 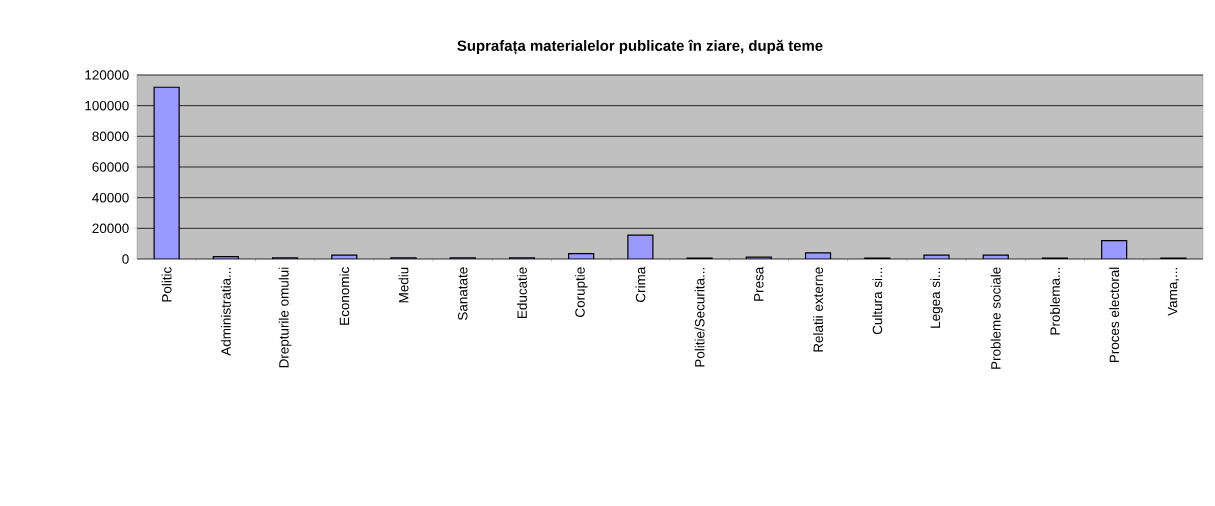 What do you see at coordinates (285, 317) in the screenshot?
I see `x-tick-label: Drepturile omului` at bounding box center [285, 317].